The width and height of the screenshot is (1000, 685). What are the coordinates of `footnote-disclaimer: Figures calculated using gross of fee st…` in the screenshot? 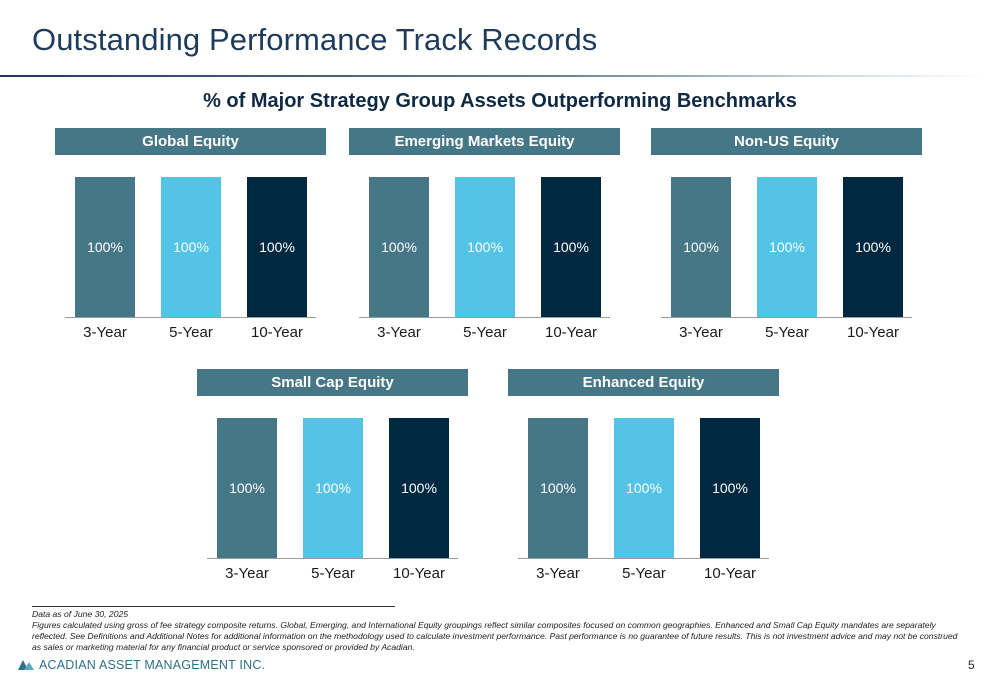 It's located at (495, 636).